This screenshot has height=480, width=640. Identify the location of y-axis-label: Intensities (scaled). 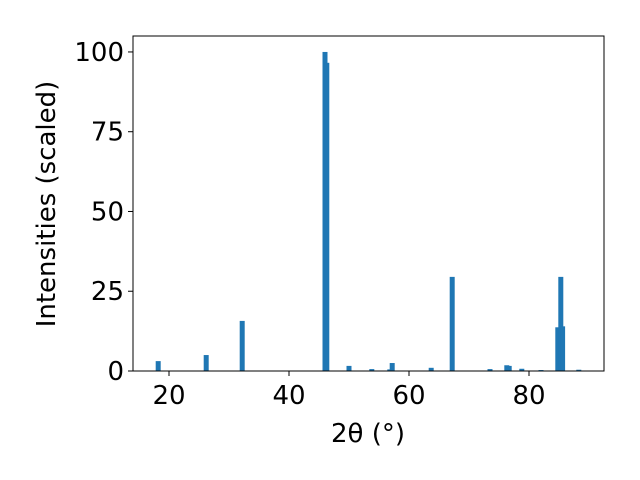
(47, 204).